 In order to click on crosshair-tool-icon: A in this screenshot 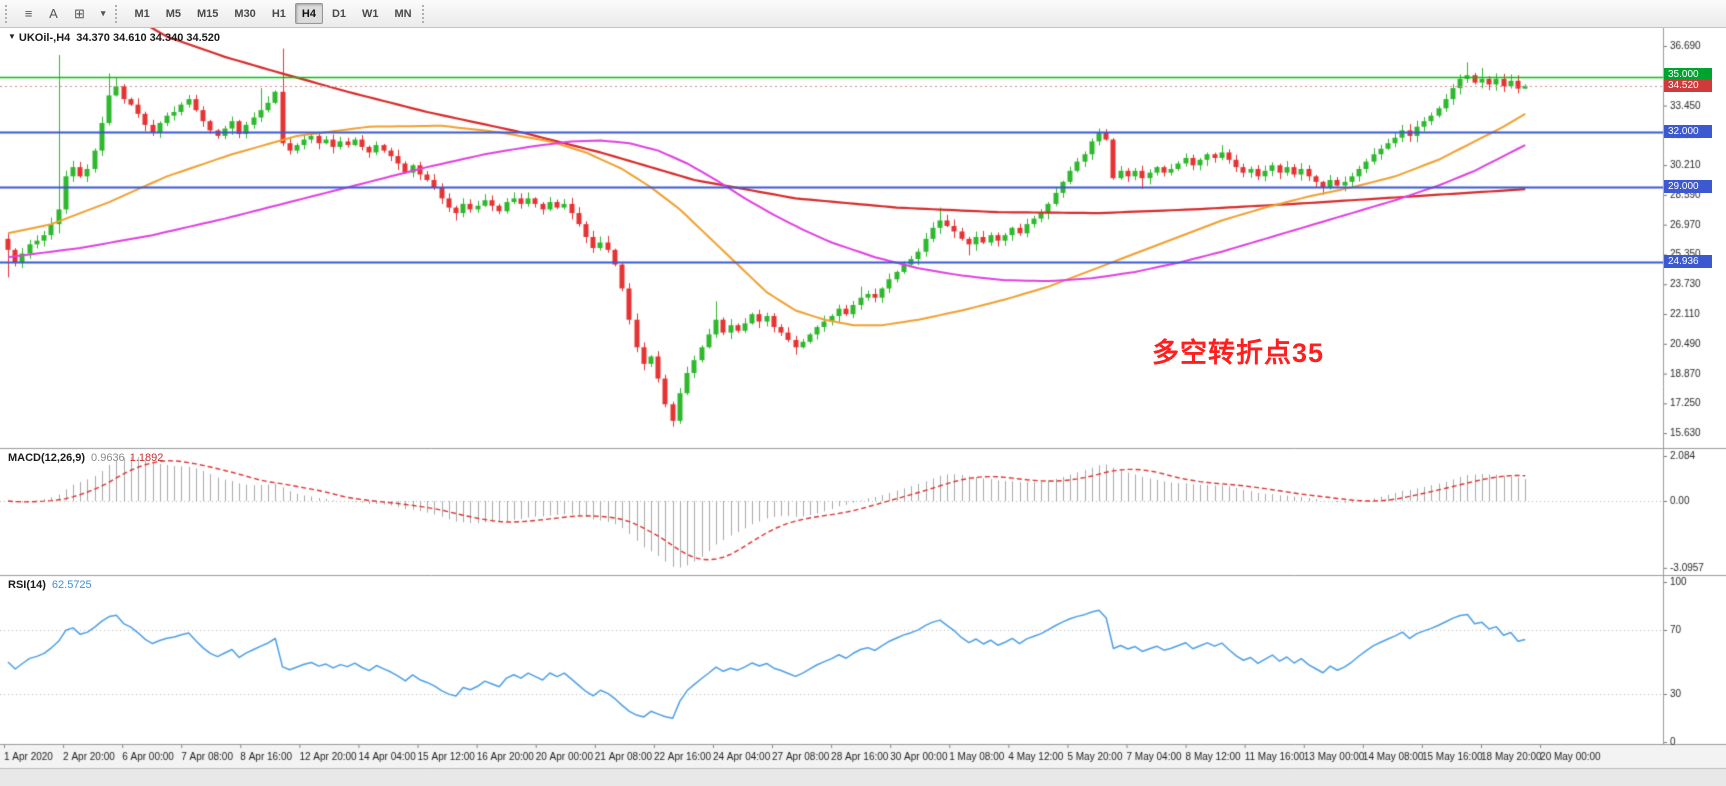, I will do `click(53, 13)`.